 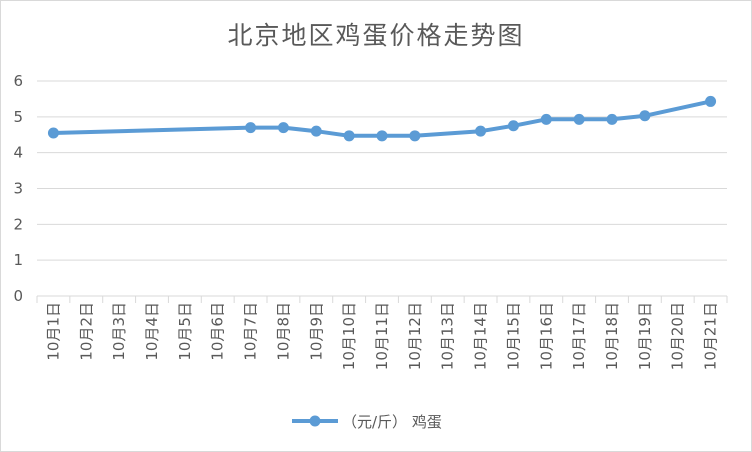 I want to click on y-tick-label: 2, so click(x=18, y=224).